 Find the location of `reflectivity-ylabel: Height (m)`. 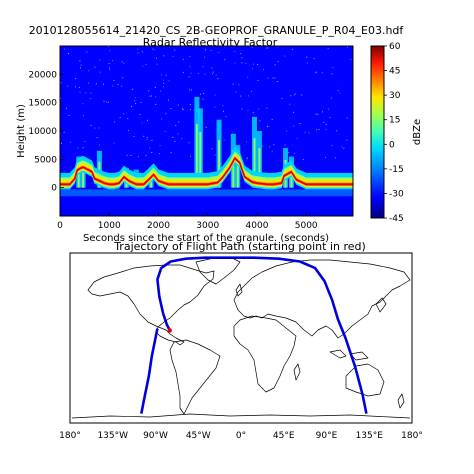

reflectivity-ylabel: Height (m) is located at coordinates (21, 131).